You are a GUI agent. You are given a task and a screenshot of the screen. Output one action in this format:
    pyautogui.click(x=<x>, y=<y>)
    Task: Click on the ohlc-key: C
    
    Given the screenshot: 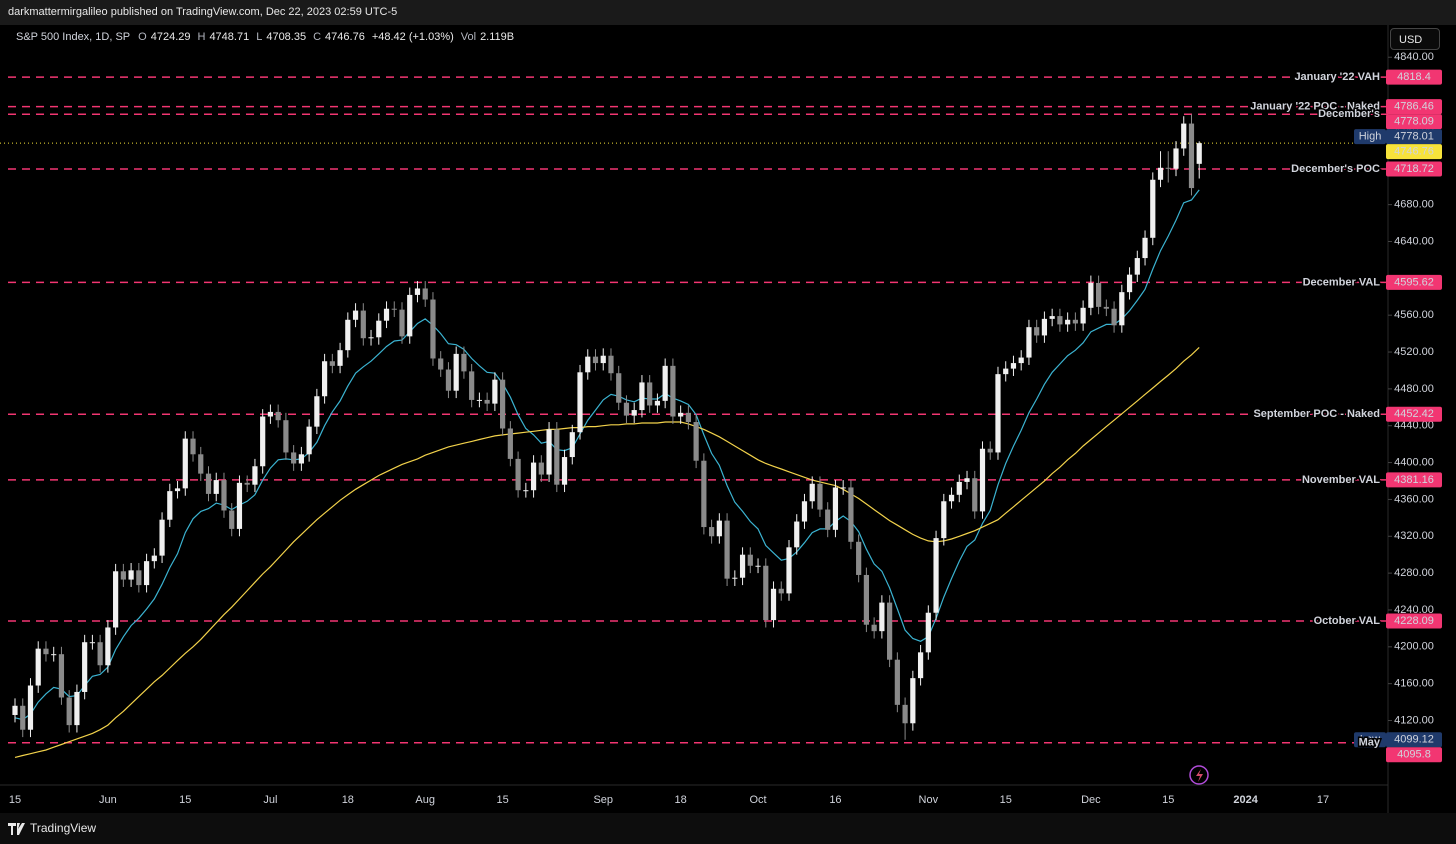 What is the action you would take?
    pyautogui.click(x=317, y=37)
    